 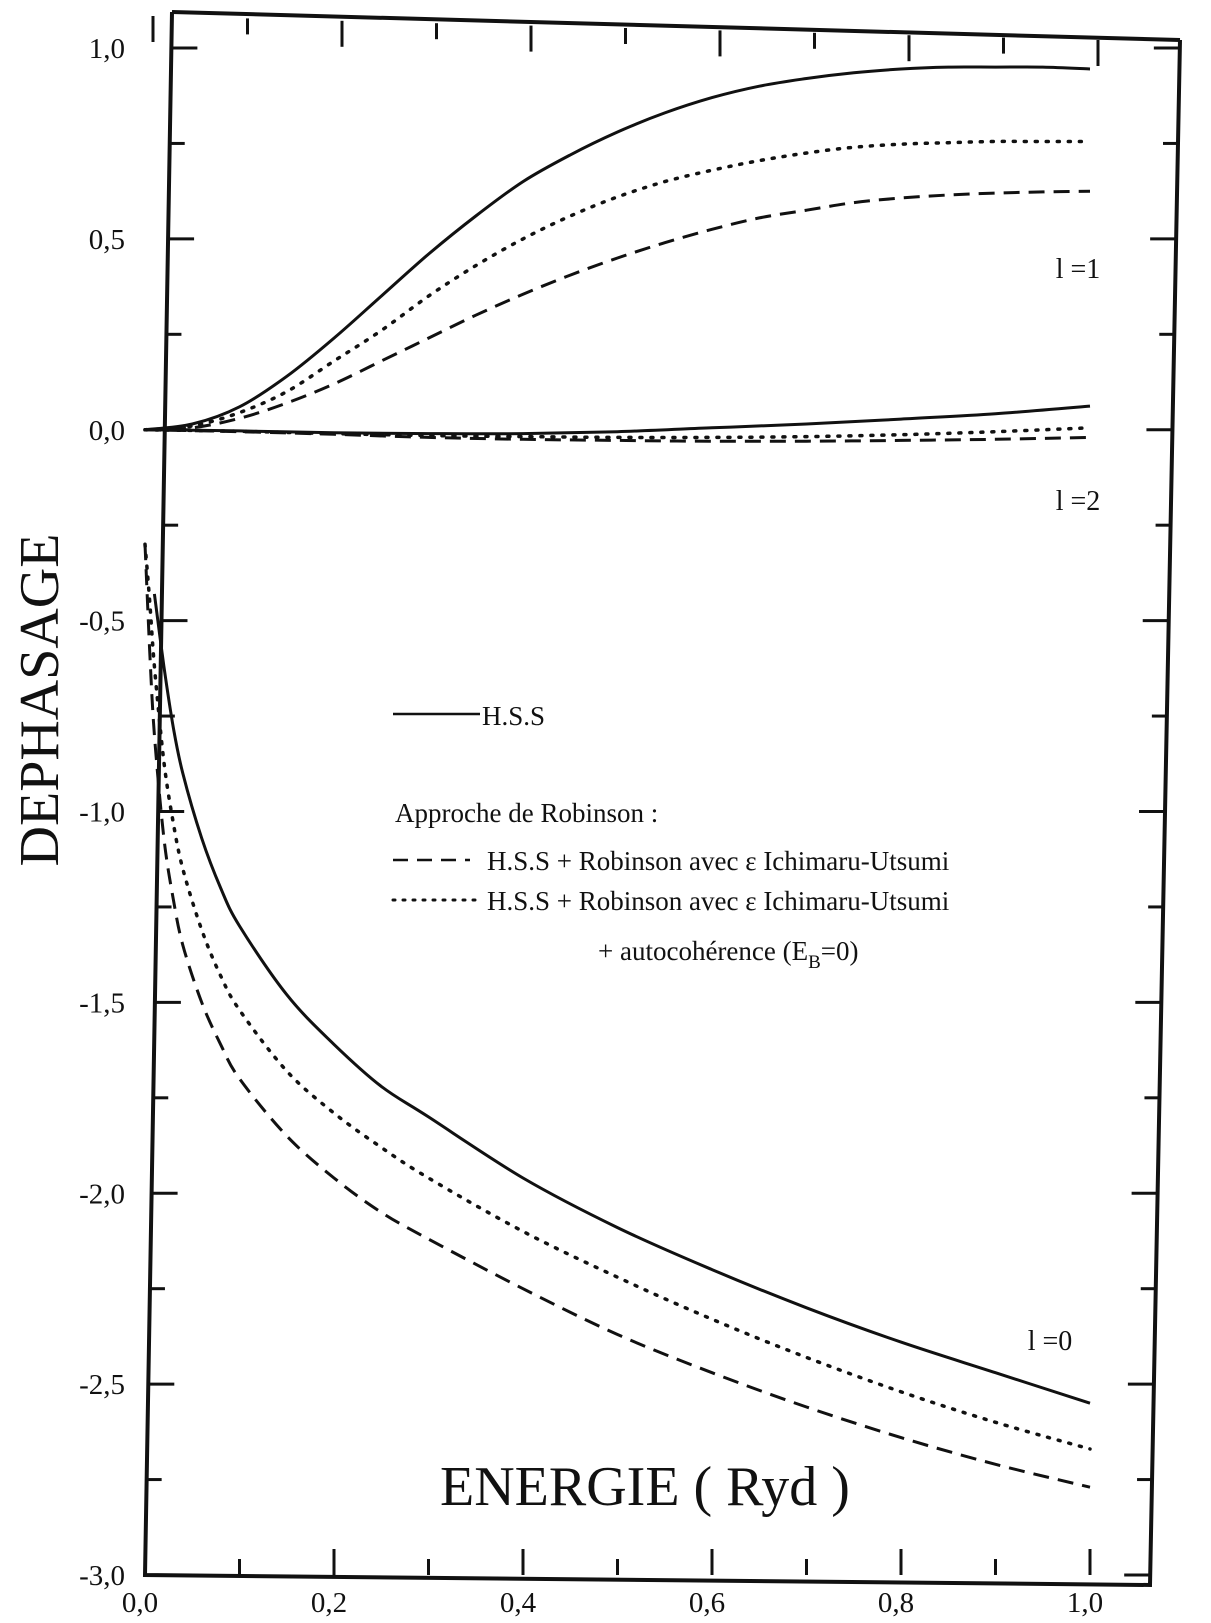 What do you see at coordinates (814, 962) in the screenshot?
I see `legend-dotted-label-2-sub: B` at bounding box center [814, 962].